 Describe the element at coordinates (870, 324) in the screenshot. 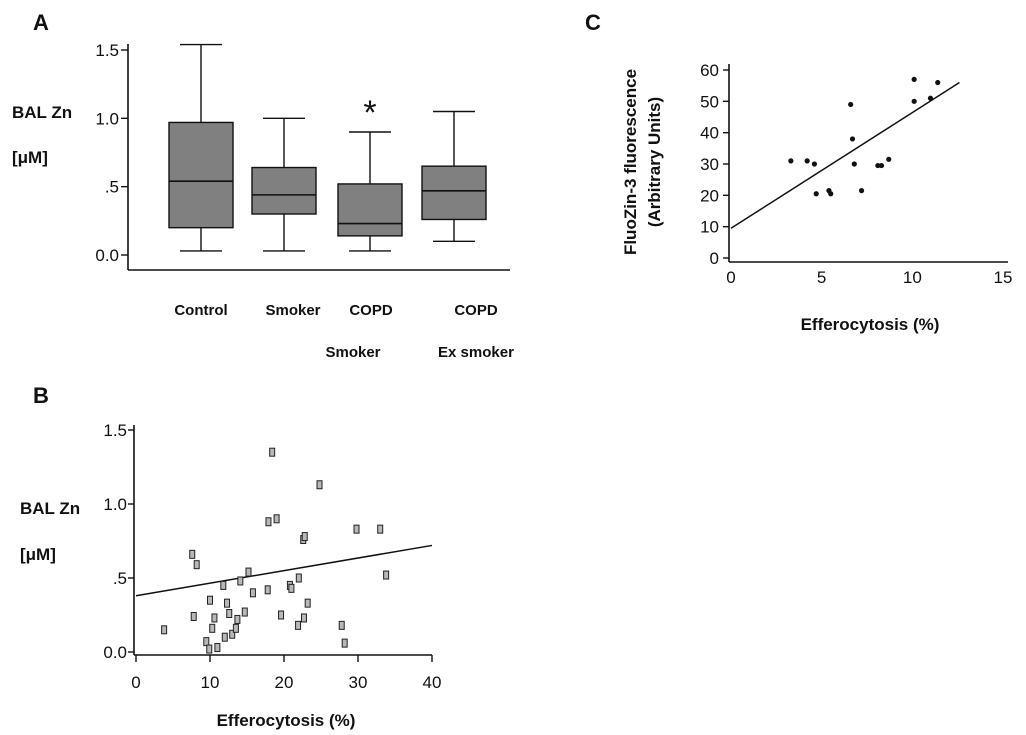

I see `panel-c-xlabel: Efferocytosis (%)` at that location.